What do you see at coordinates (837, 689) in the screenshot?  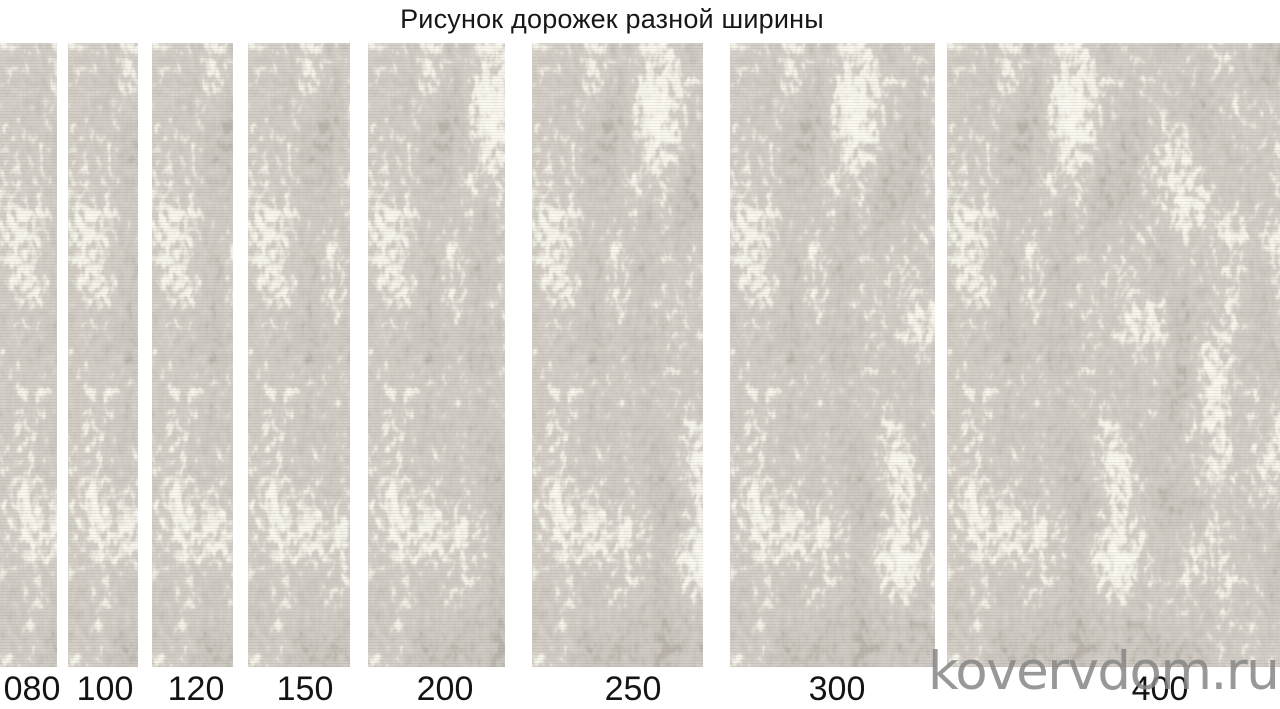 I see `width-label-300: 300` at bounding box center [837, 689].